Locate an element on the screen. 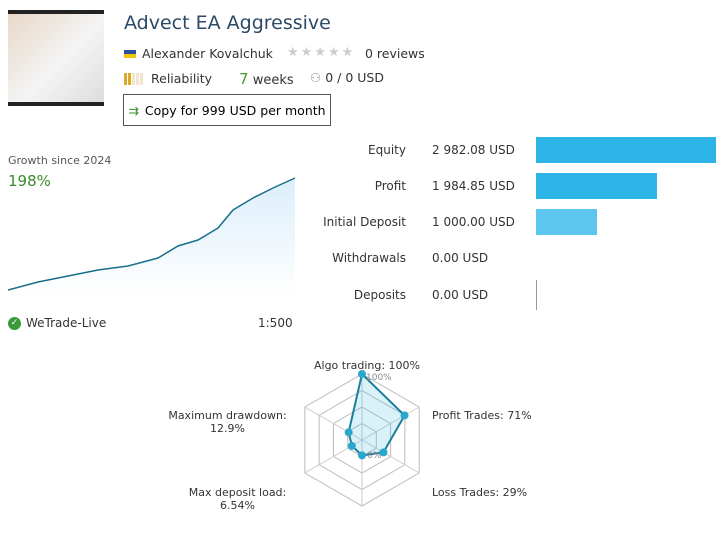 Image resolution: width=726 pixels, height=538 pixels. signal-avatar is located at coordinates (56, 58).